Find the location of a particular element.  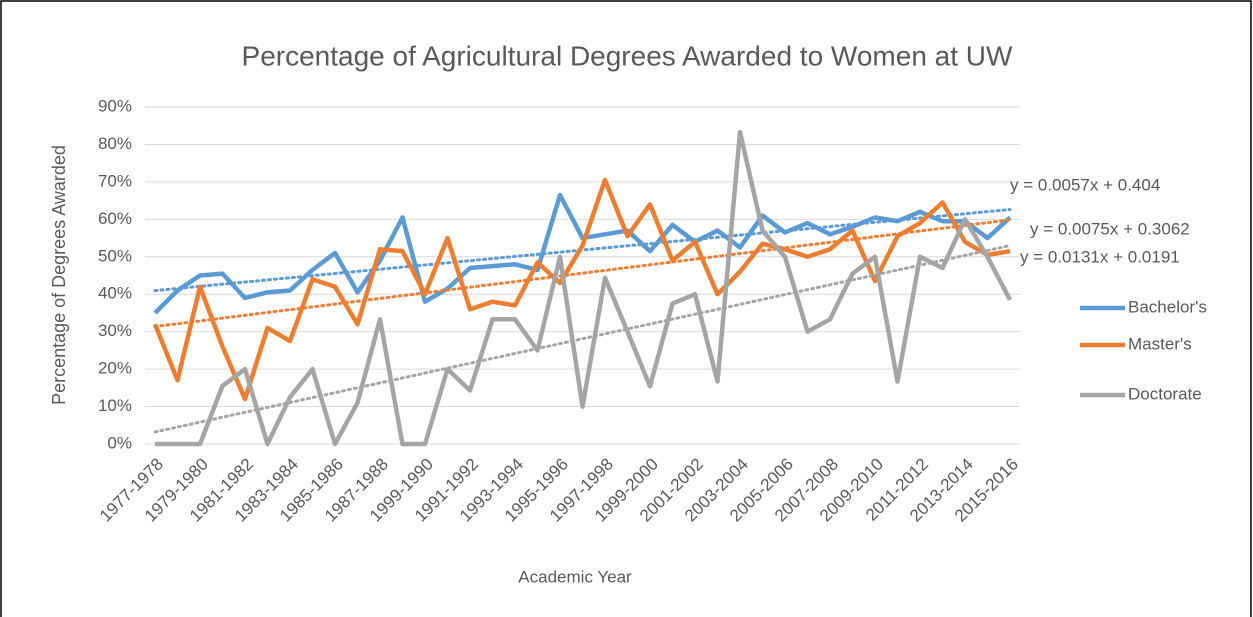

y-axis-title: Percentage of Degrees Awarded is located at coordinates (59, 275).